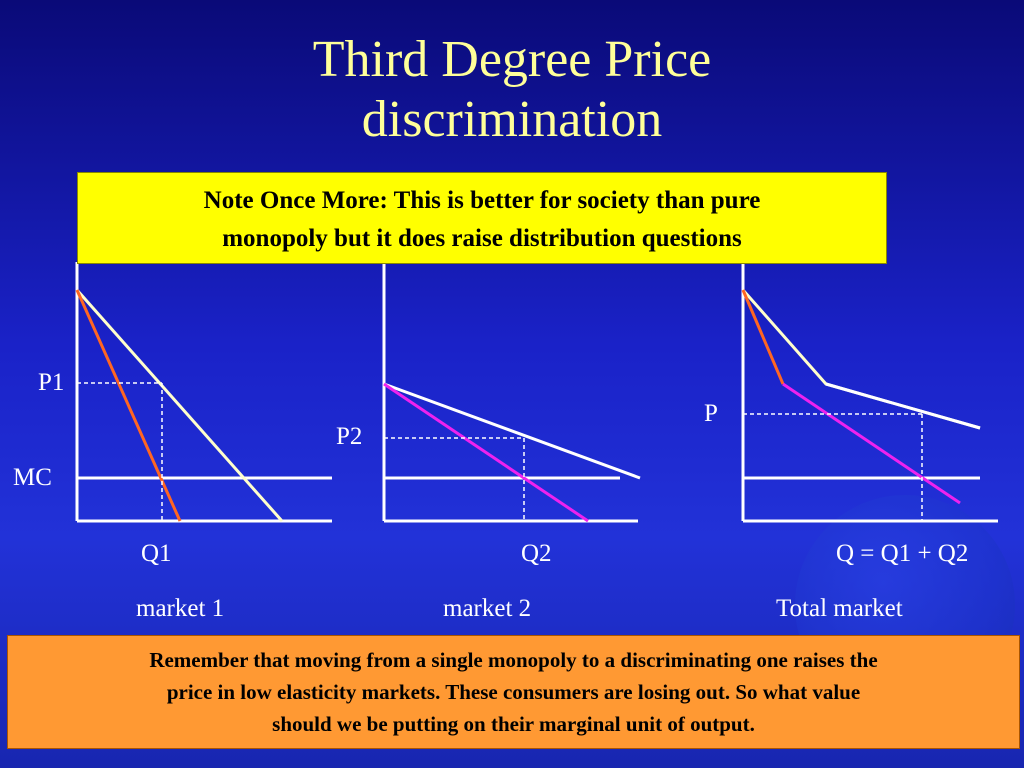 The height and width of the screenshot is (768, 1024). Describe the element at coordinates (180, 608) in the screenshot. I see `market-1-label: market 1` at that location.